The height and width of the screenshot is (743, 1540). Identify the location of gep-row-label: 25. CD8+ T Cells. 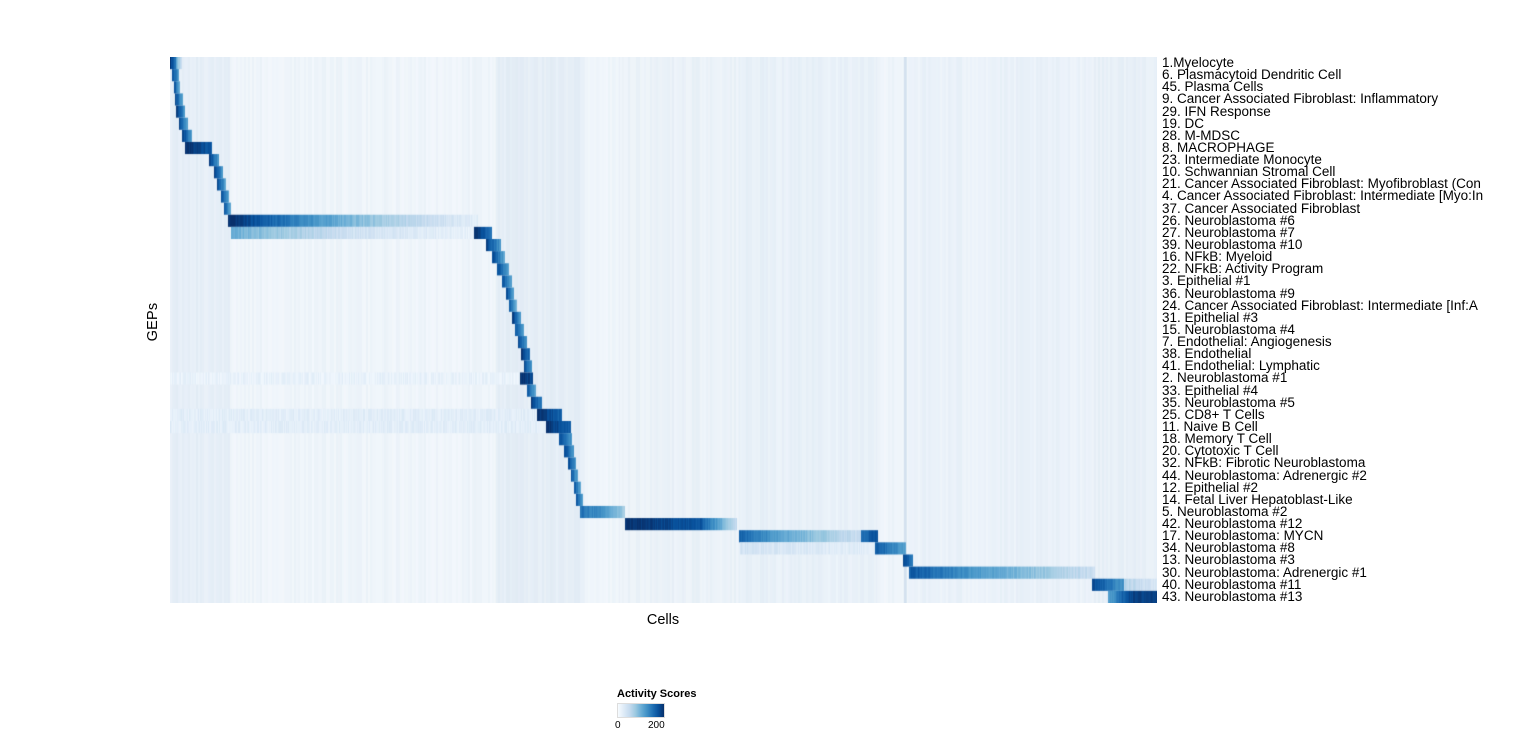
(1213, 414).